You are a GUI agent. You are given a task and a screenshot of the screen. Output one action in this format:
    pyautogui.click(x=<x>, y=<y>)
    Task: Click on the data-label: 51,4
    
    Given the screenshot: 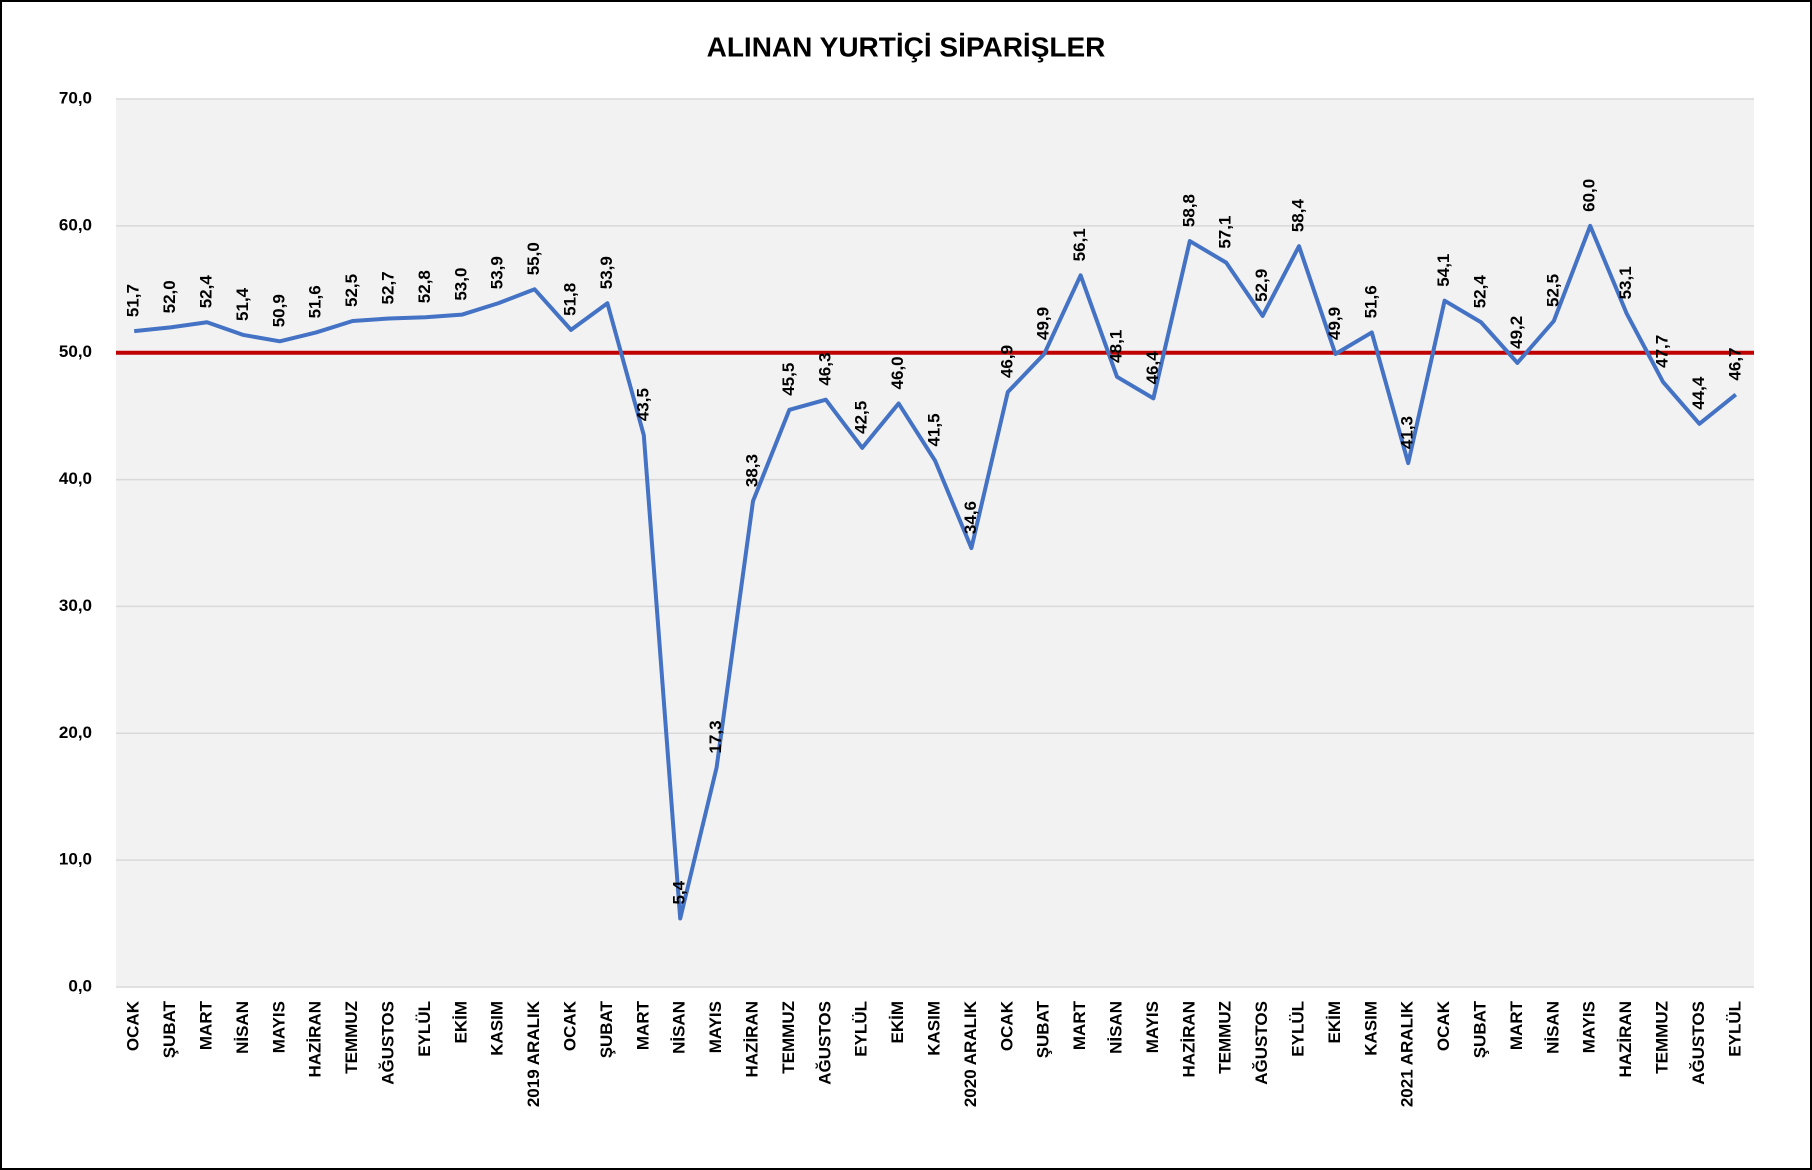 What is the action you would take?
    pyautogui.click(x=242, y=304)
    